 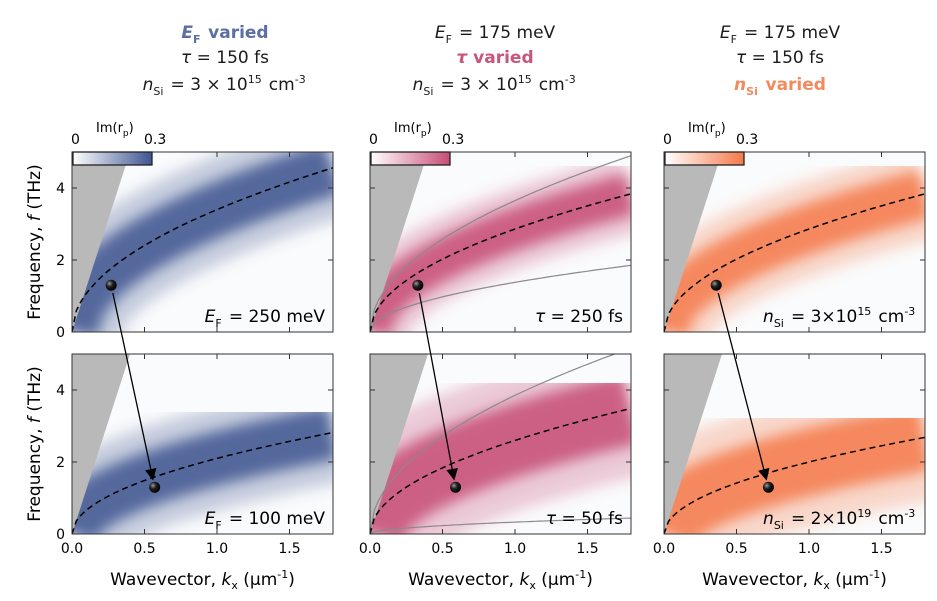 What do you see at coordinates (224, 34) in the screenshot?
I see `header-line-1: EF varied` at bounding box center [224, 34].